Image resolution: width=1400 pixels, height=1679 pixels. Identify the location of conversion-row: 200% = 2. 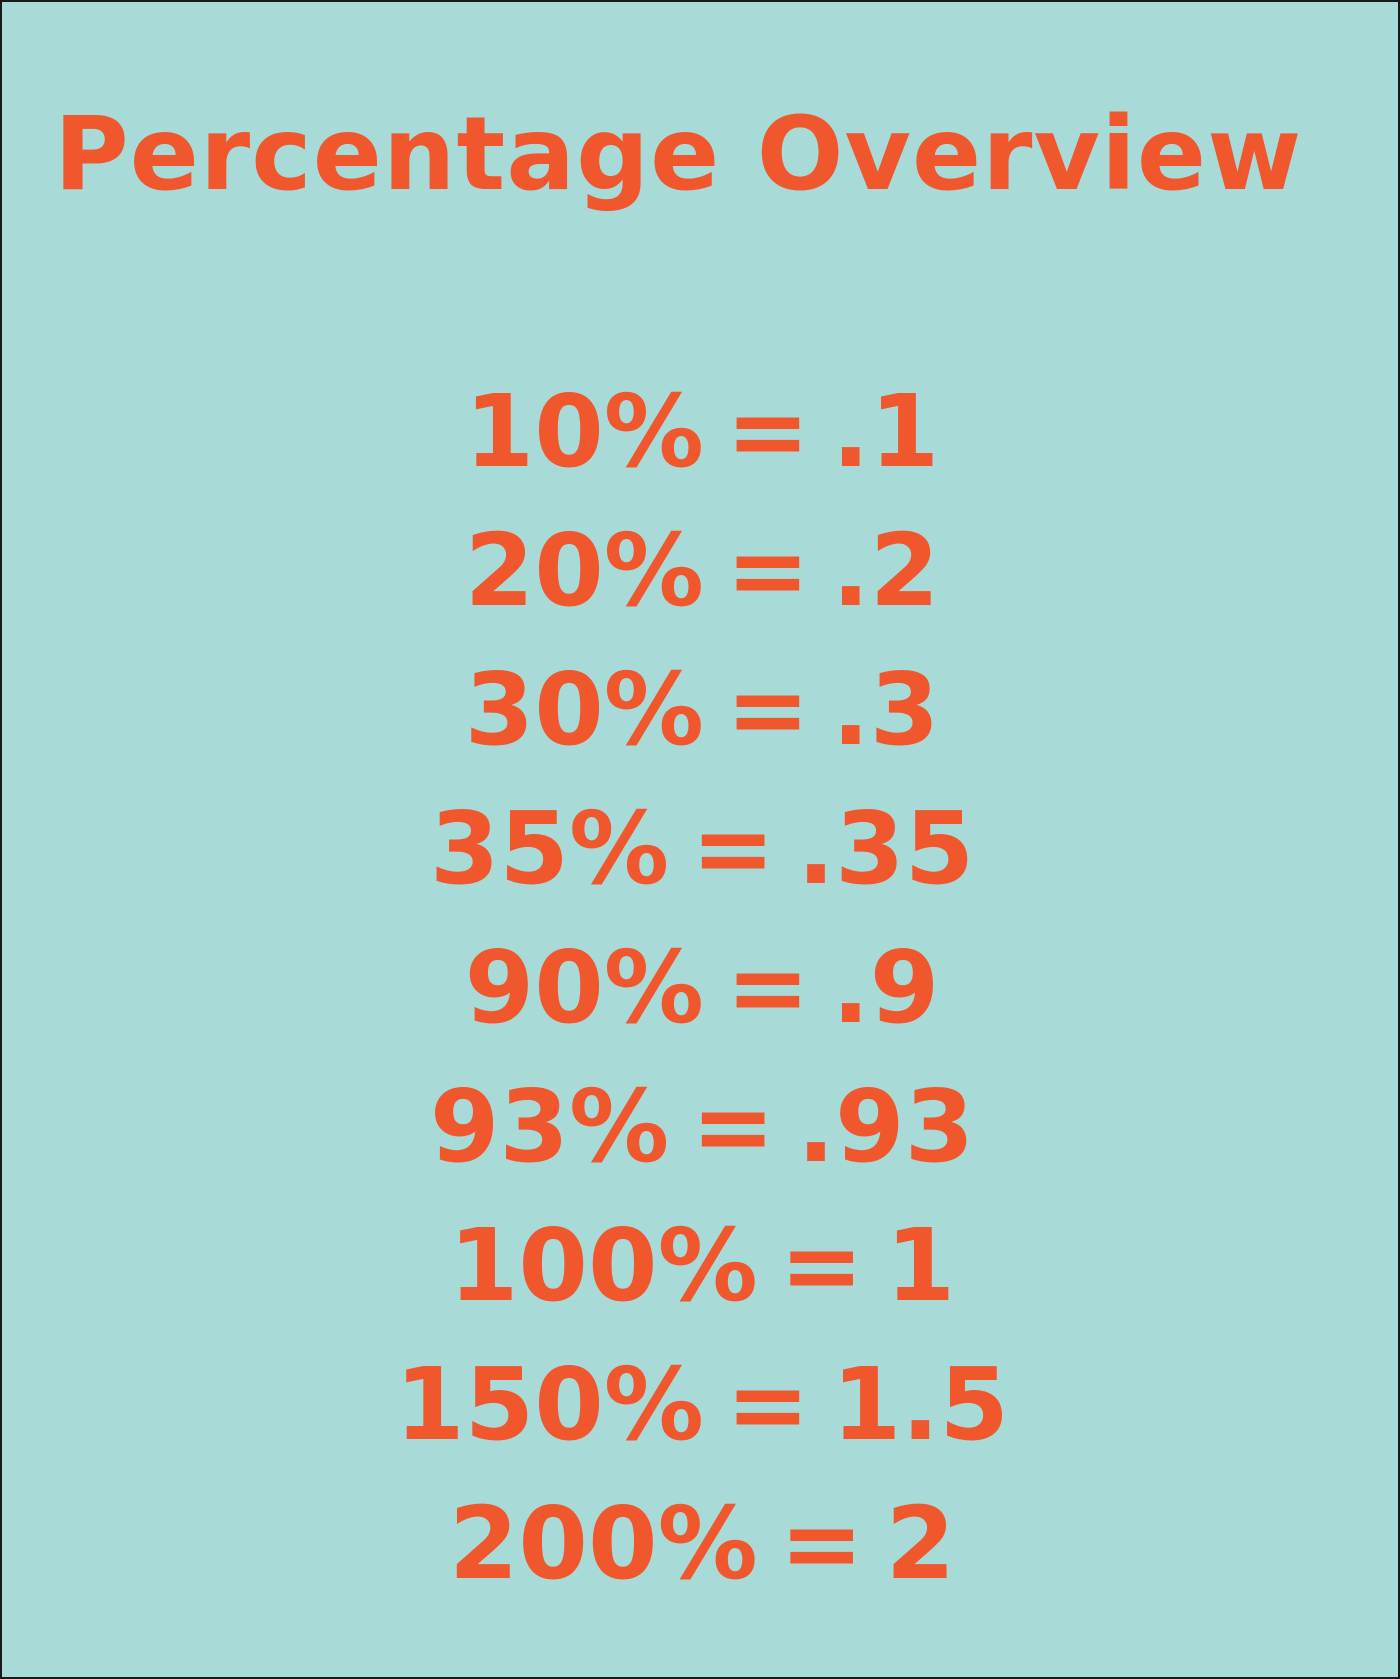
(700, 1543).